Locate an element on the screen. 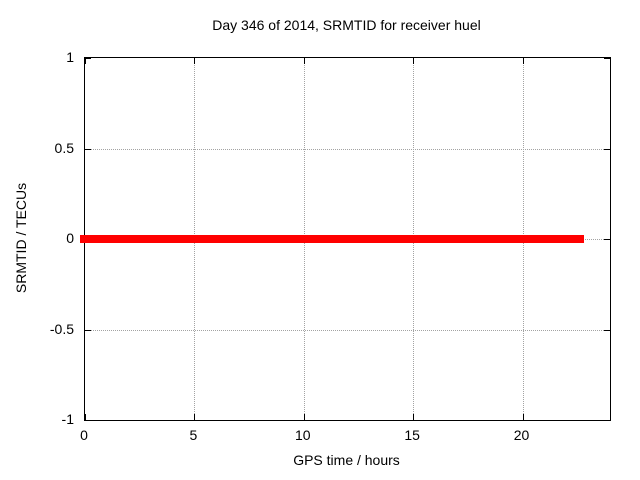  y-axis-label: SRMTID / TECUs is located at coordinates (21, 238).